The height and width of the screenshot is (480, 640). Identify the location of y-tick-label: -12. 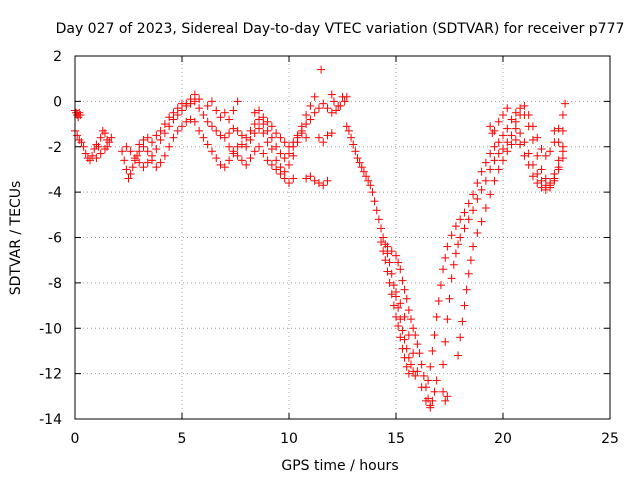
(50, 375).